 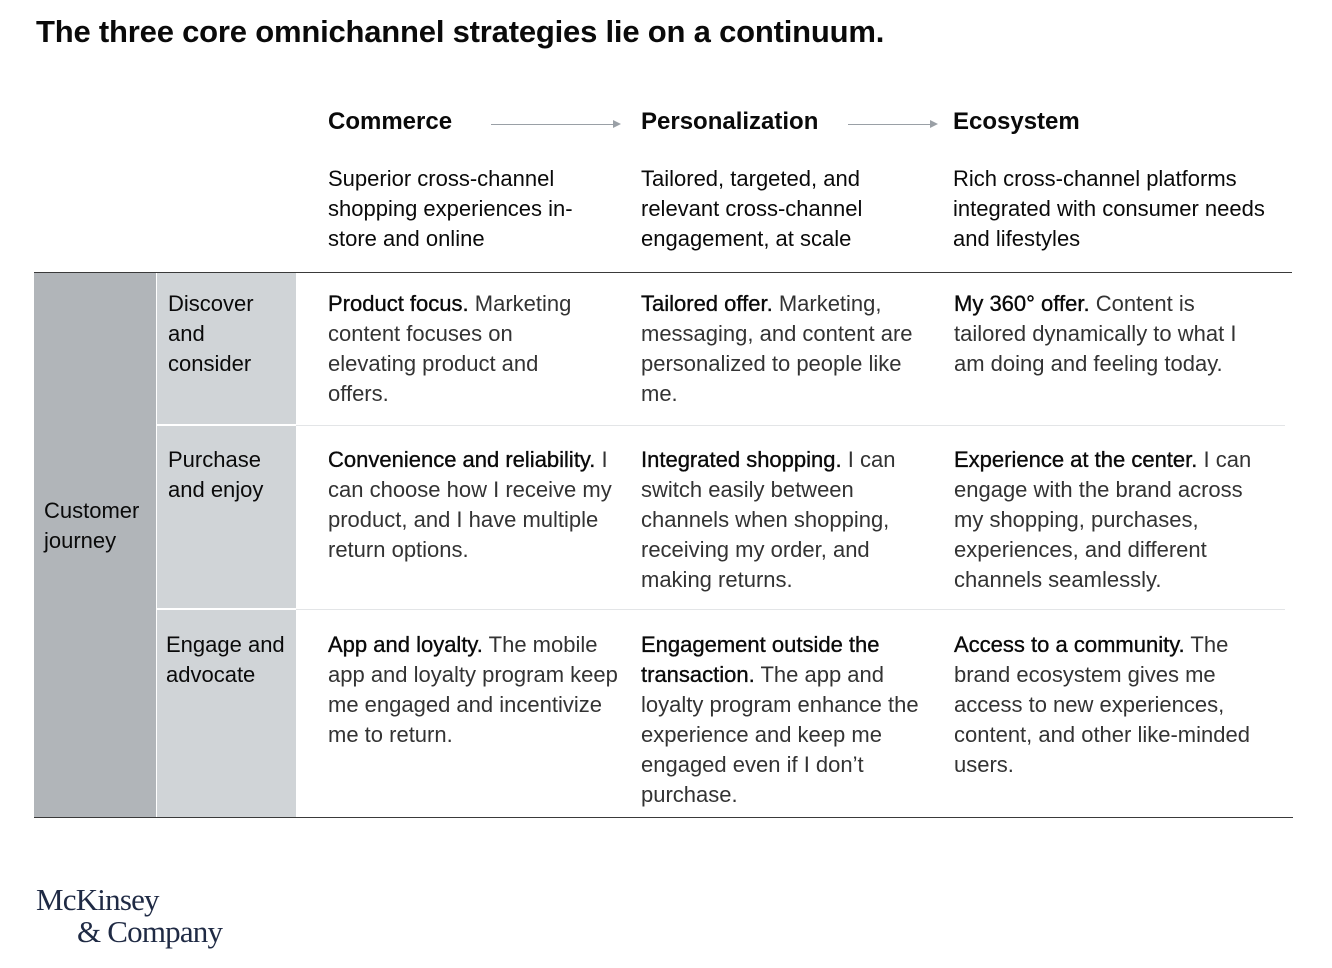 What do you see at coordinates (150, 931) in the screenshot?
I see `logo-line-2: & Company` at bounding box center [150, 931].